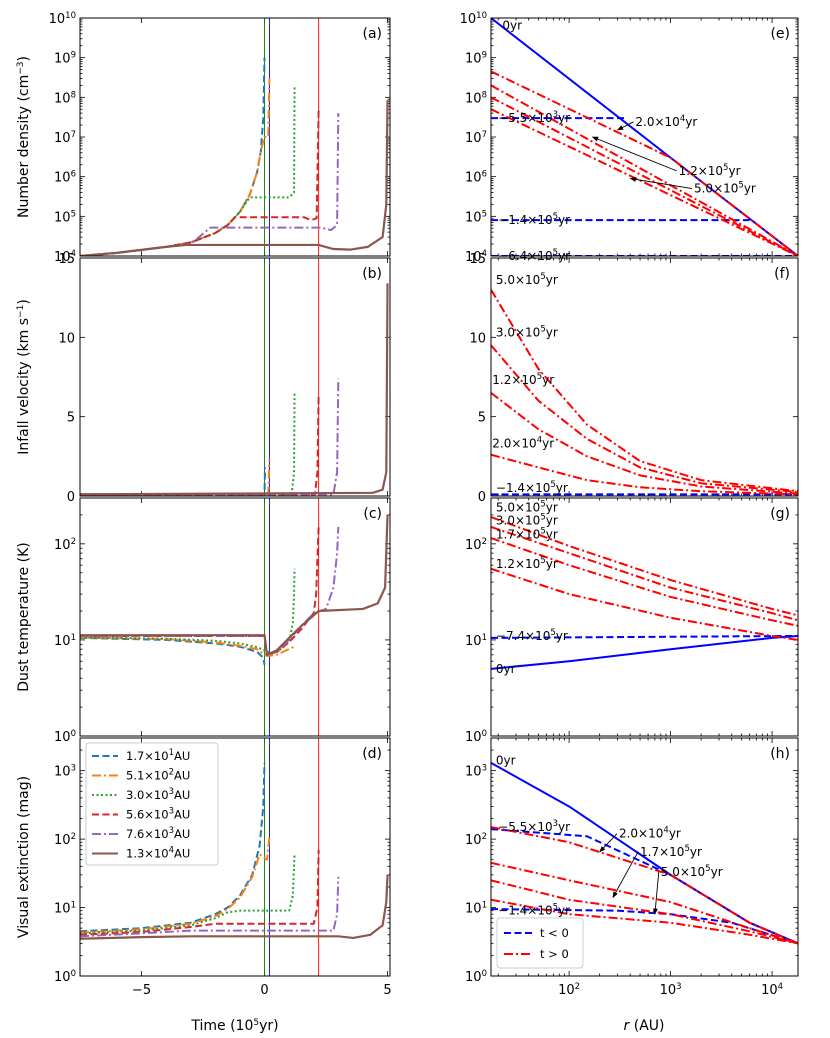 The image size is (830, 1038). What do you see at coordinates (73, 837) in the screenshot?
I see `y-tick-label-d-exp: 2` at bounding box center [73, 837].